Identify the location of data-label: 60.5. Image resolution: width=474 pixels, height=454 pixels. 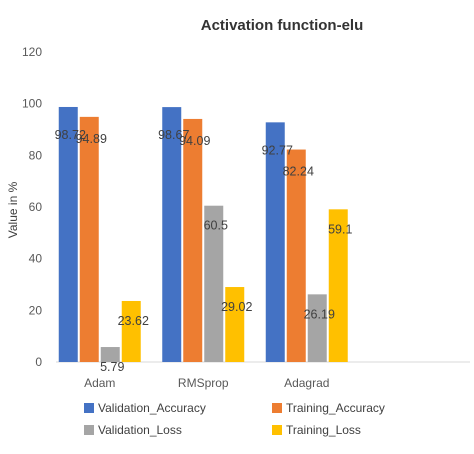
(216, 226).